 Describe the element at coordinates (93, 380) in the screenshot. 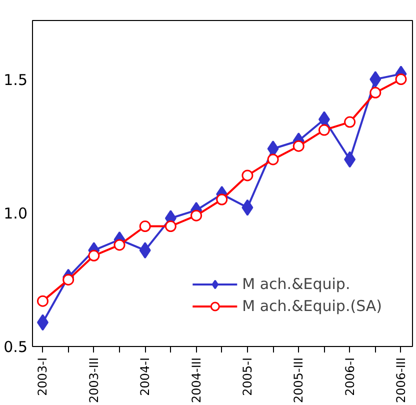

I see `x-tick-label: 2003-III` at that location.